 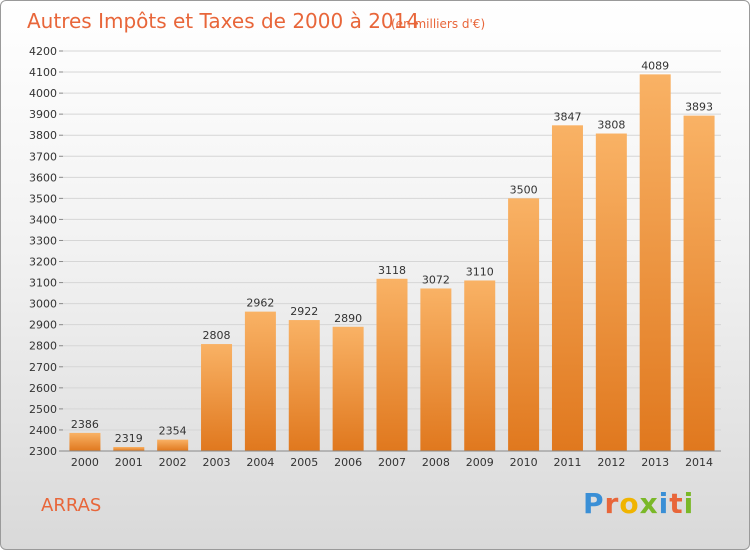 What do you see at coordinates (43, 283) in the screenshot?
I see `y-tick-label: 3100` at bounding box center [43, 283].